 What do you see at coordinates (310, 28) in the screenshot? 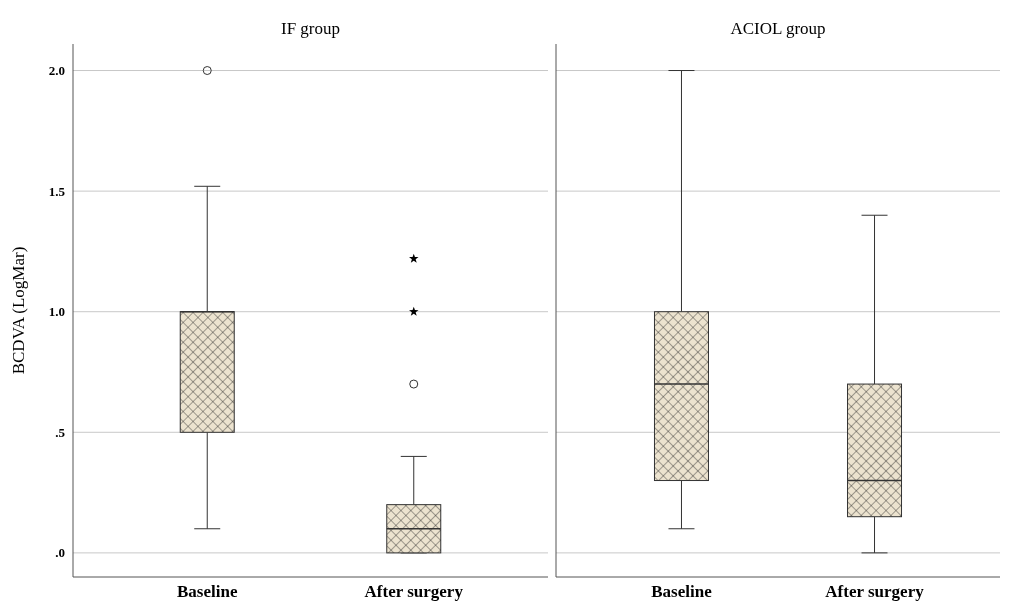
I see `chart-title: IF group` at bounding box center [310, 28].